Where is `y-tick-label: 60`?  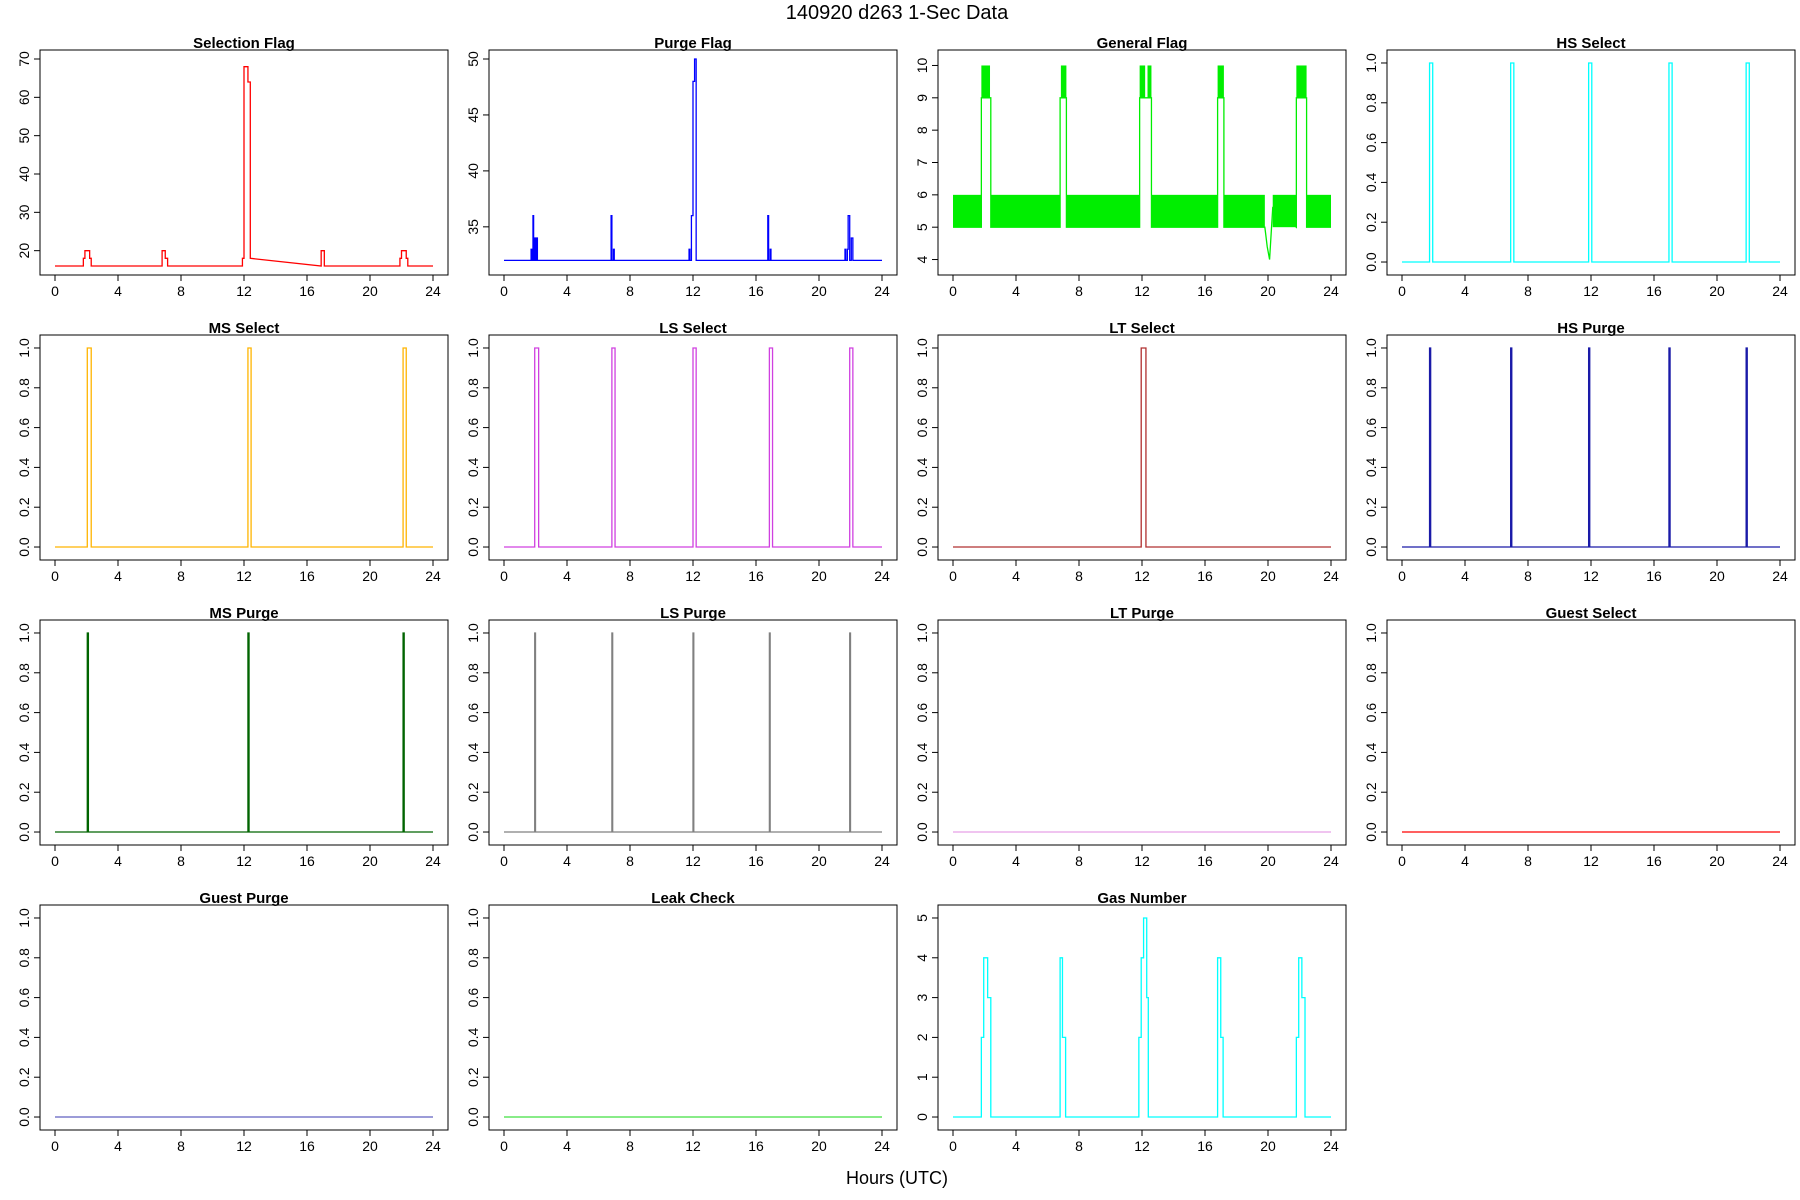
y-tick-label: 60 is located at coordinates (24, 97).